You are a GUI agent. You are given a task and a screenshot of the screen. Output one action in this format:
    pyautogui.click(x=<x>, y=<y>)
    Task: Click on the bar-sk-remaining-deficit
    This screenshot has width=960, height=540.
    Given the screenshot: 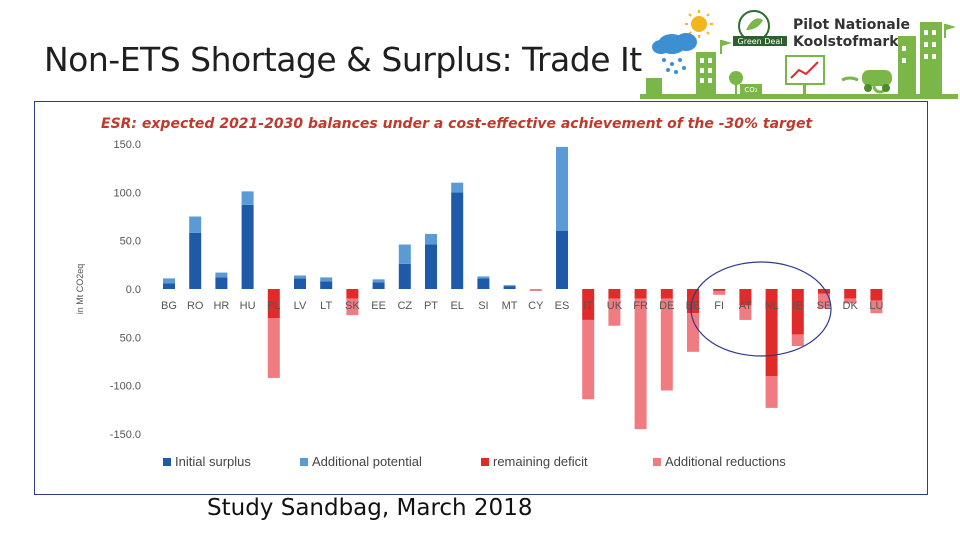 What is the action you would take?
    pyautogui.click(x=352, y=294)
    